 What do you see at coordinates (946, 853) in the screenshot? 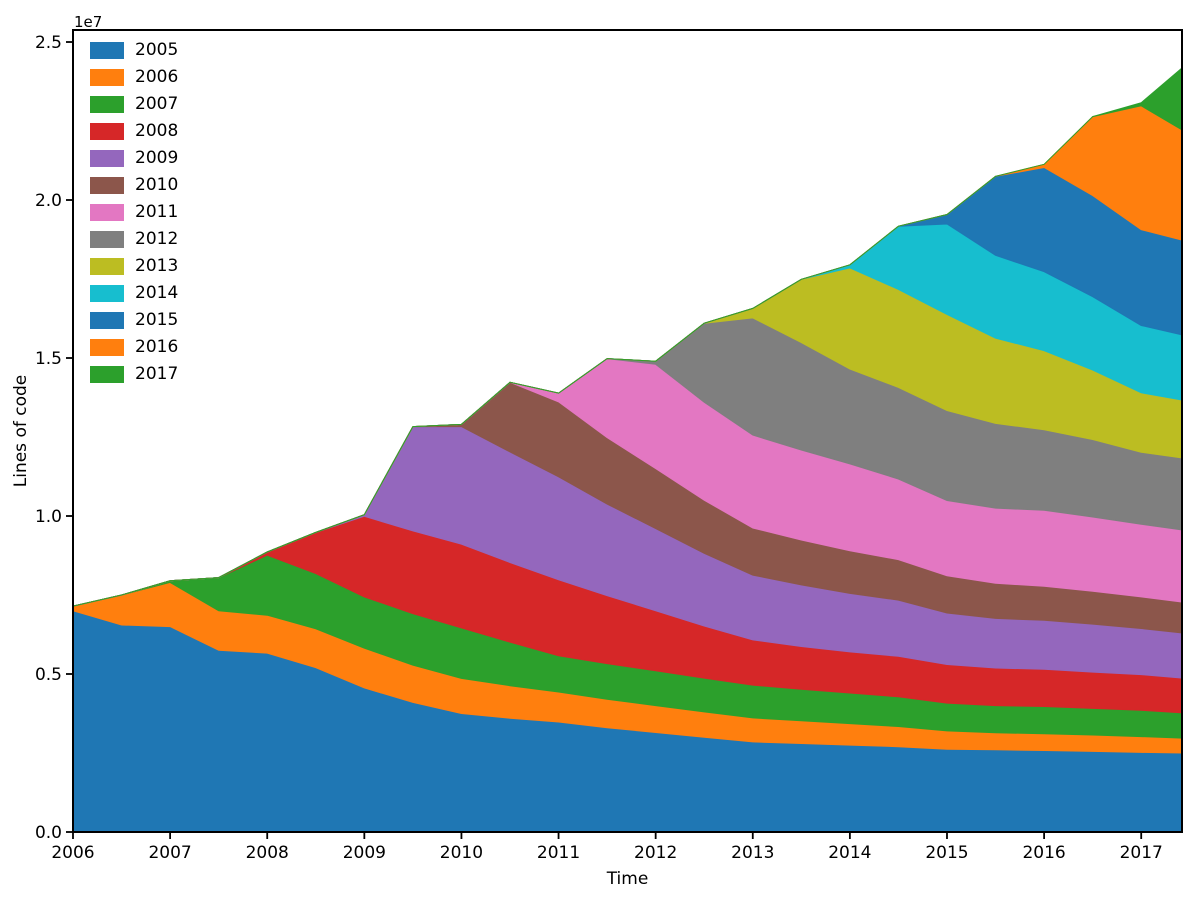
I see `x-tick-label: 2015` at bounding box center [946, 853].